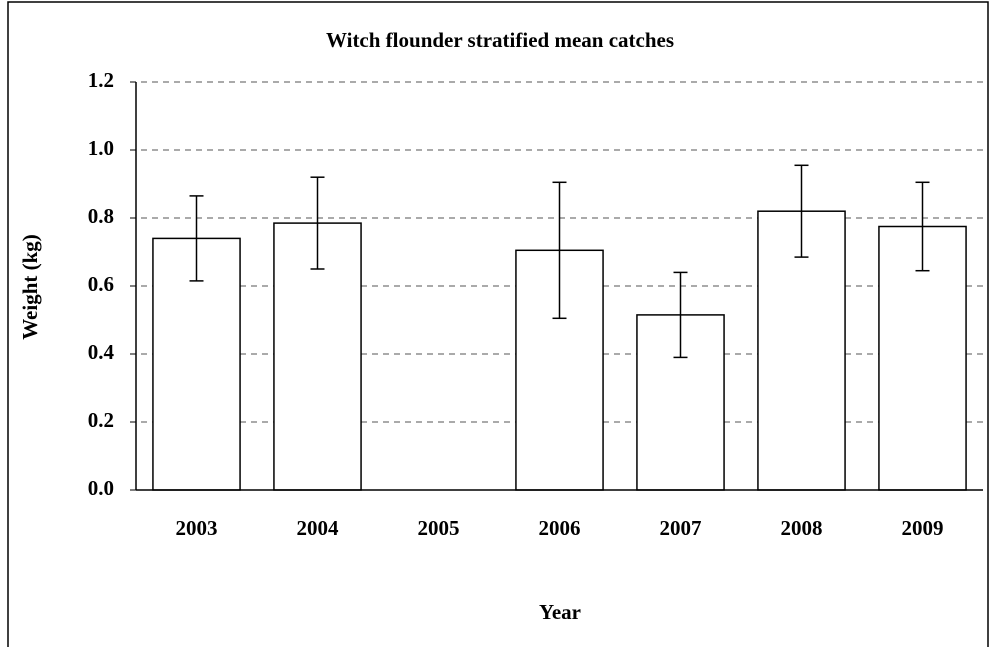 The image size is (992, 652). I want to click on x-tick-label: 2003, so click(197, 528).